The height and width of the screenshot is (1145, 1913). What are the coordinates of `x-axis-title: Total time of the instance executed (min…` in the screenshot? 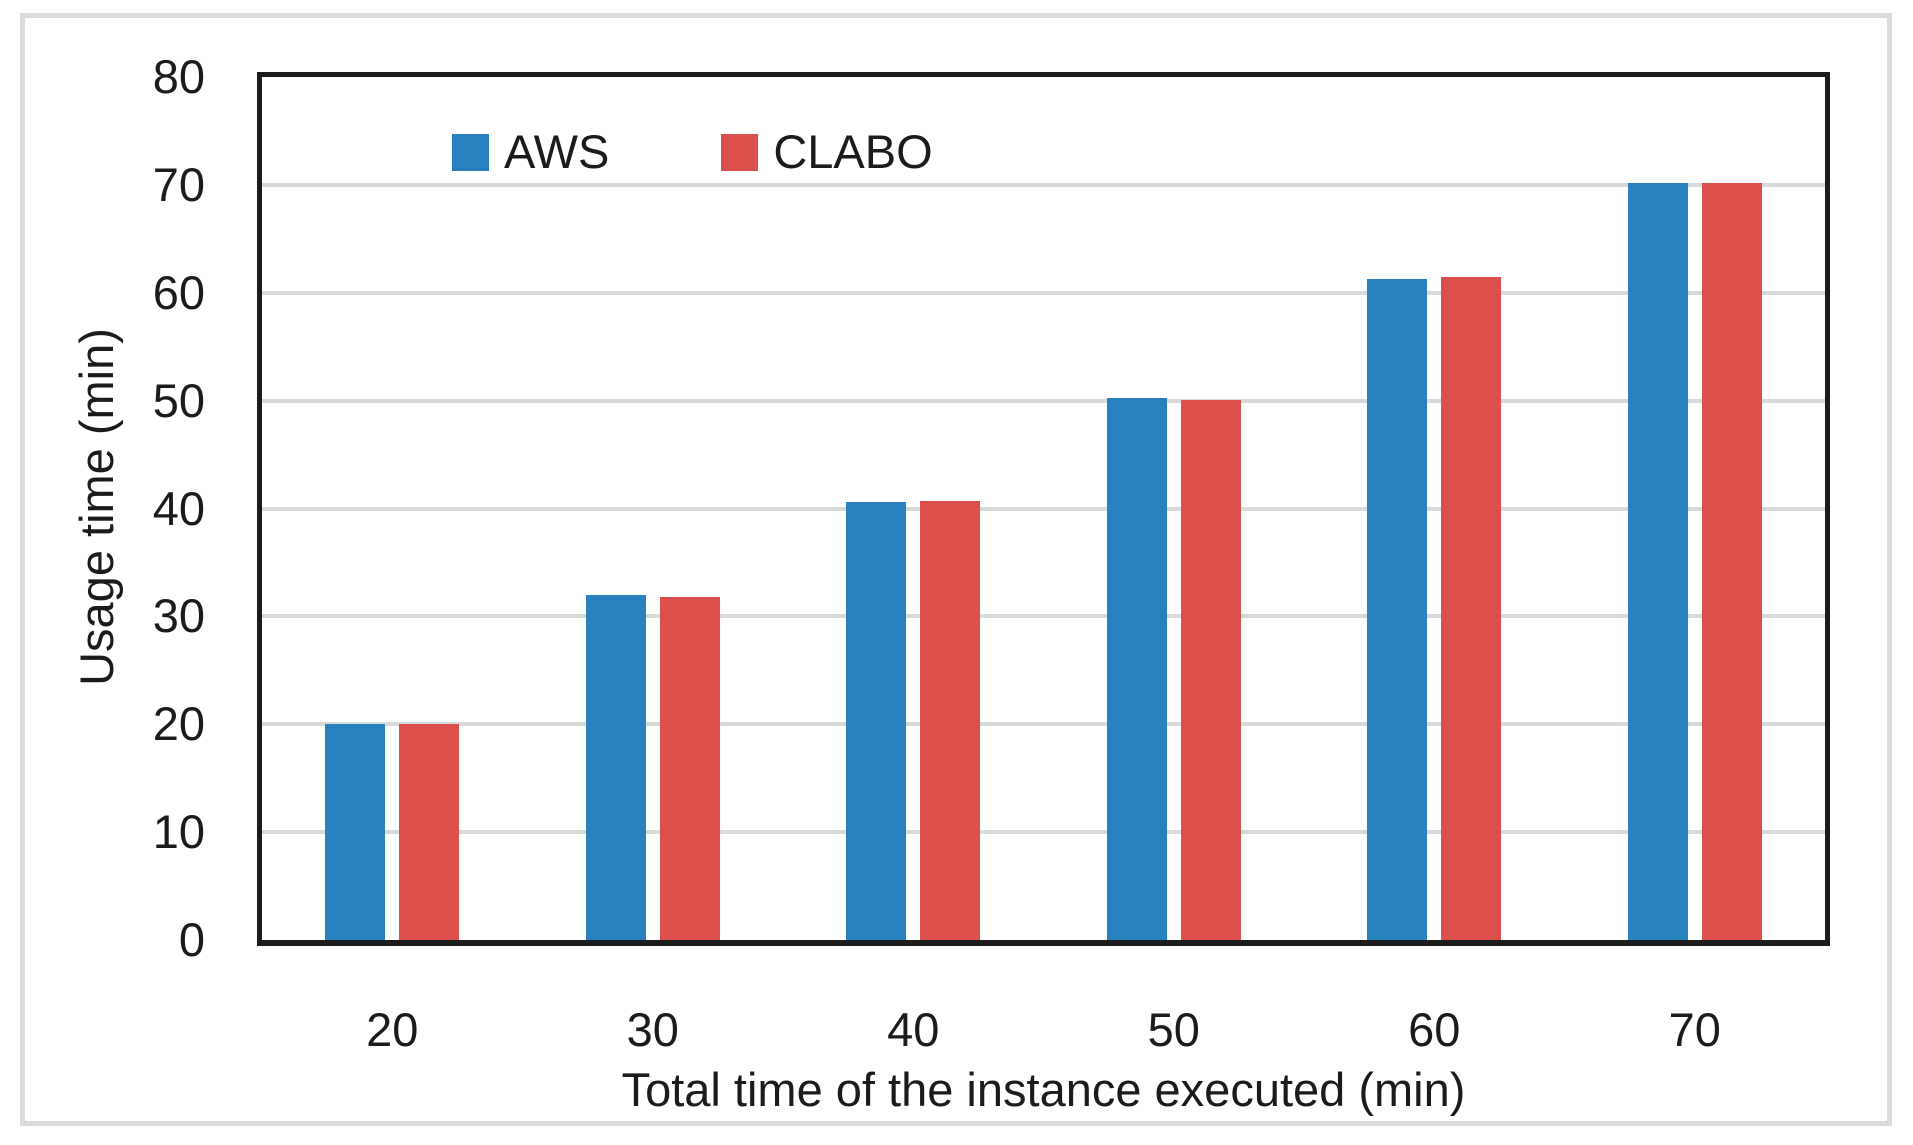 It's located at (1043, 1089).